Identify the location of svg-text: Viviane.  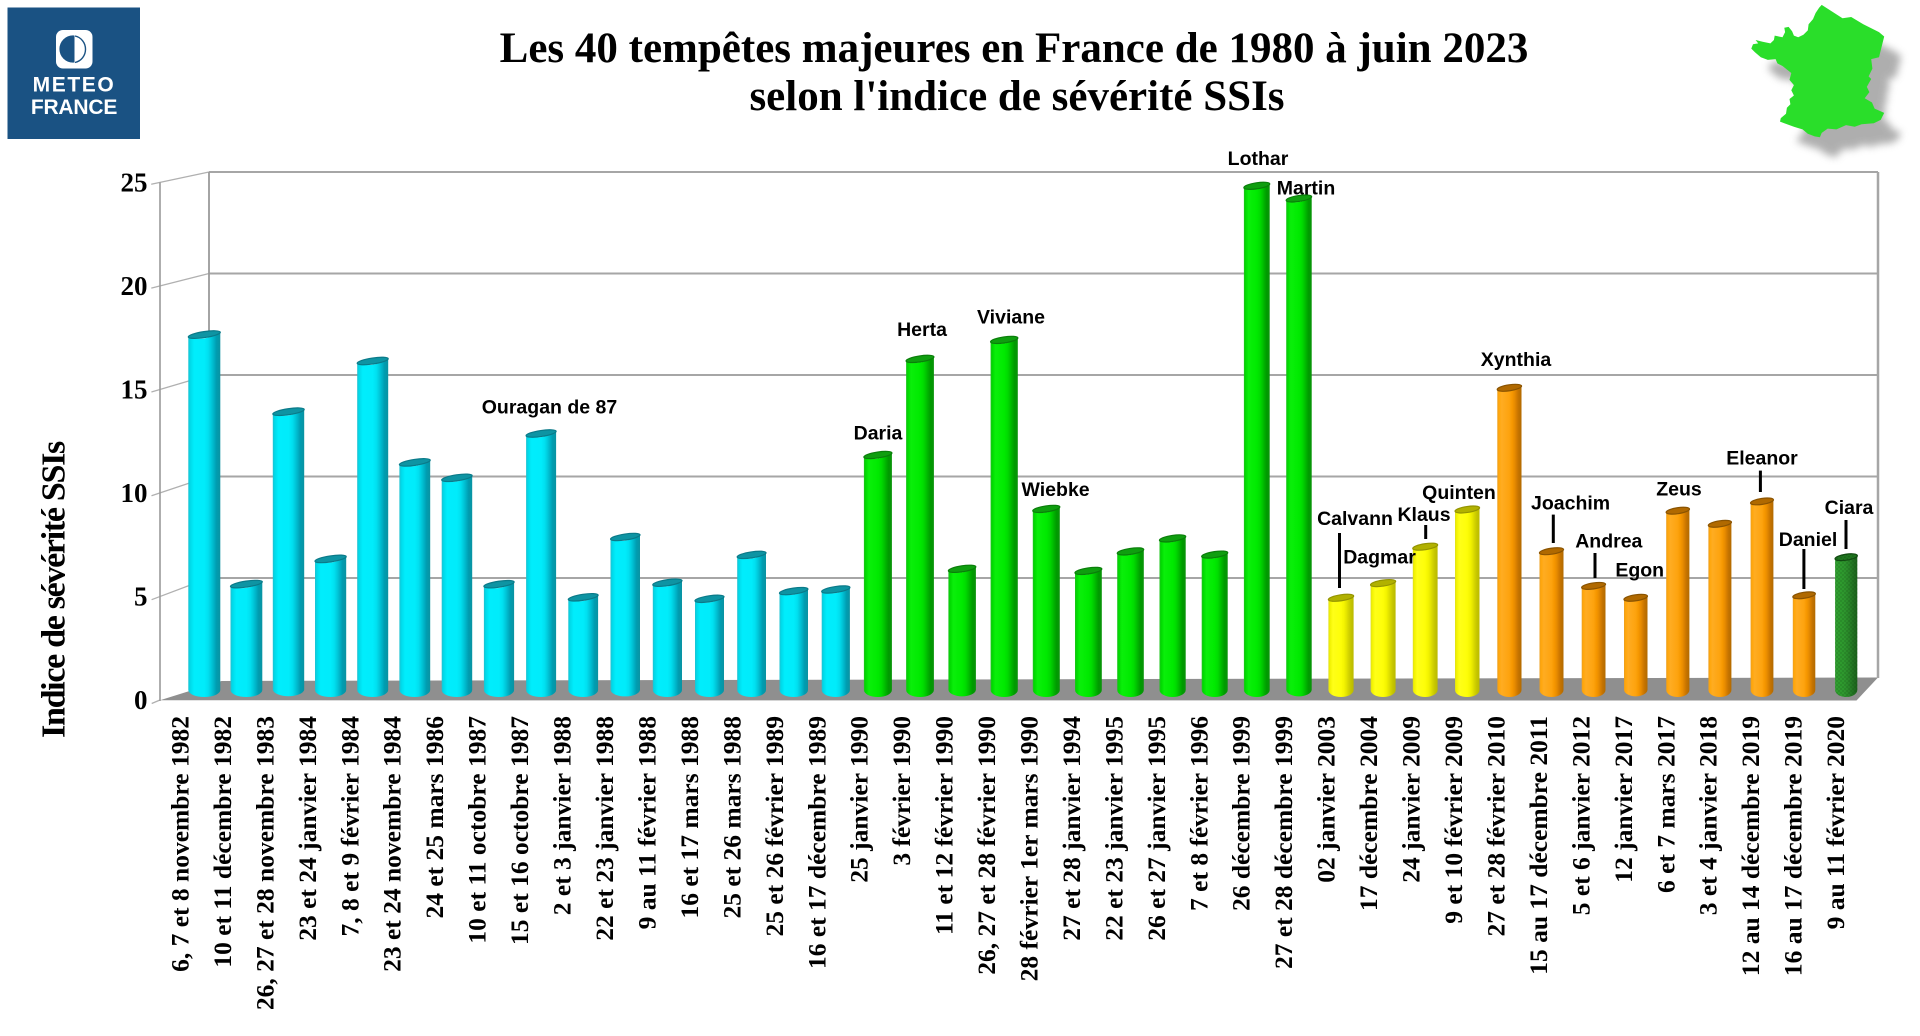
(1011, 318).